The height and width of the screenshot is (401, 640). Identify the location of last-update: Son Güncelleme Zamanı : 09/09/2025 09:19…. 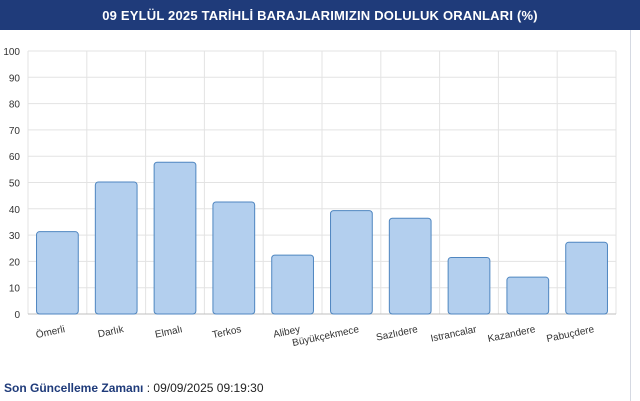
(134, 388).